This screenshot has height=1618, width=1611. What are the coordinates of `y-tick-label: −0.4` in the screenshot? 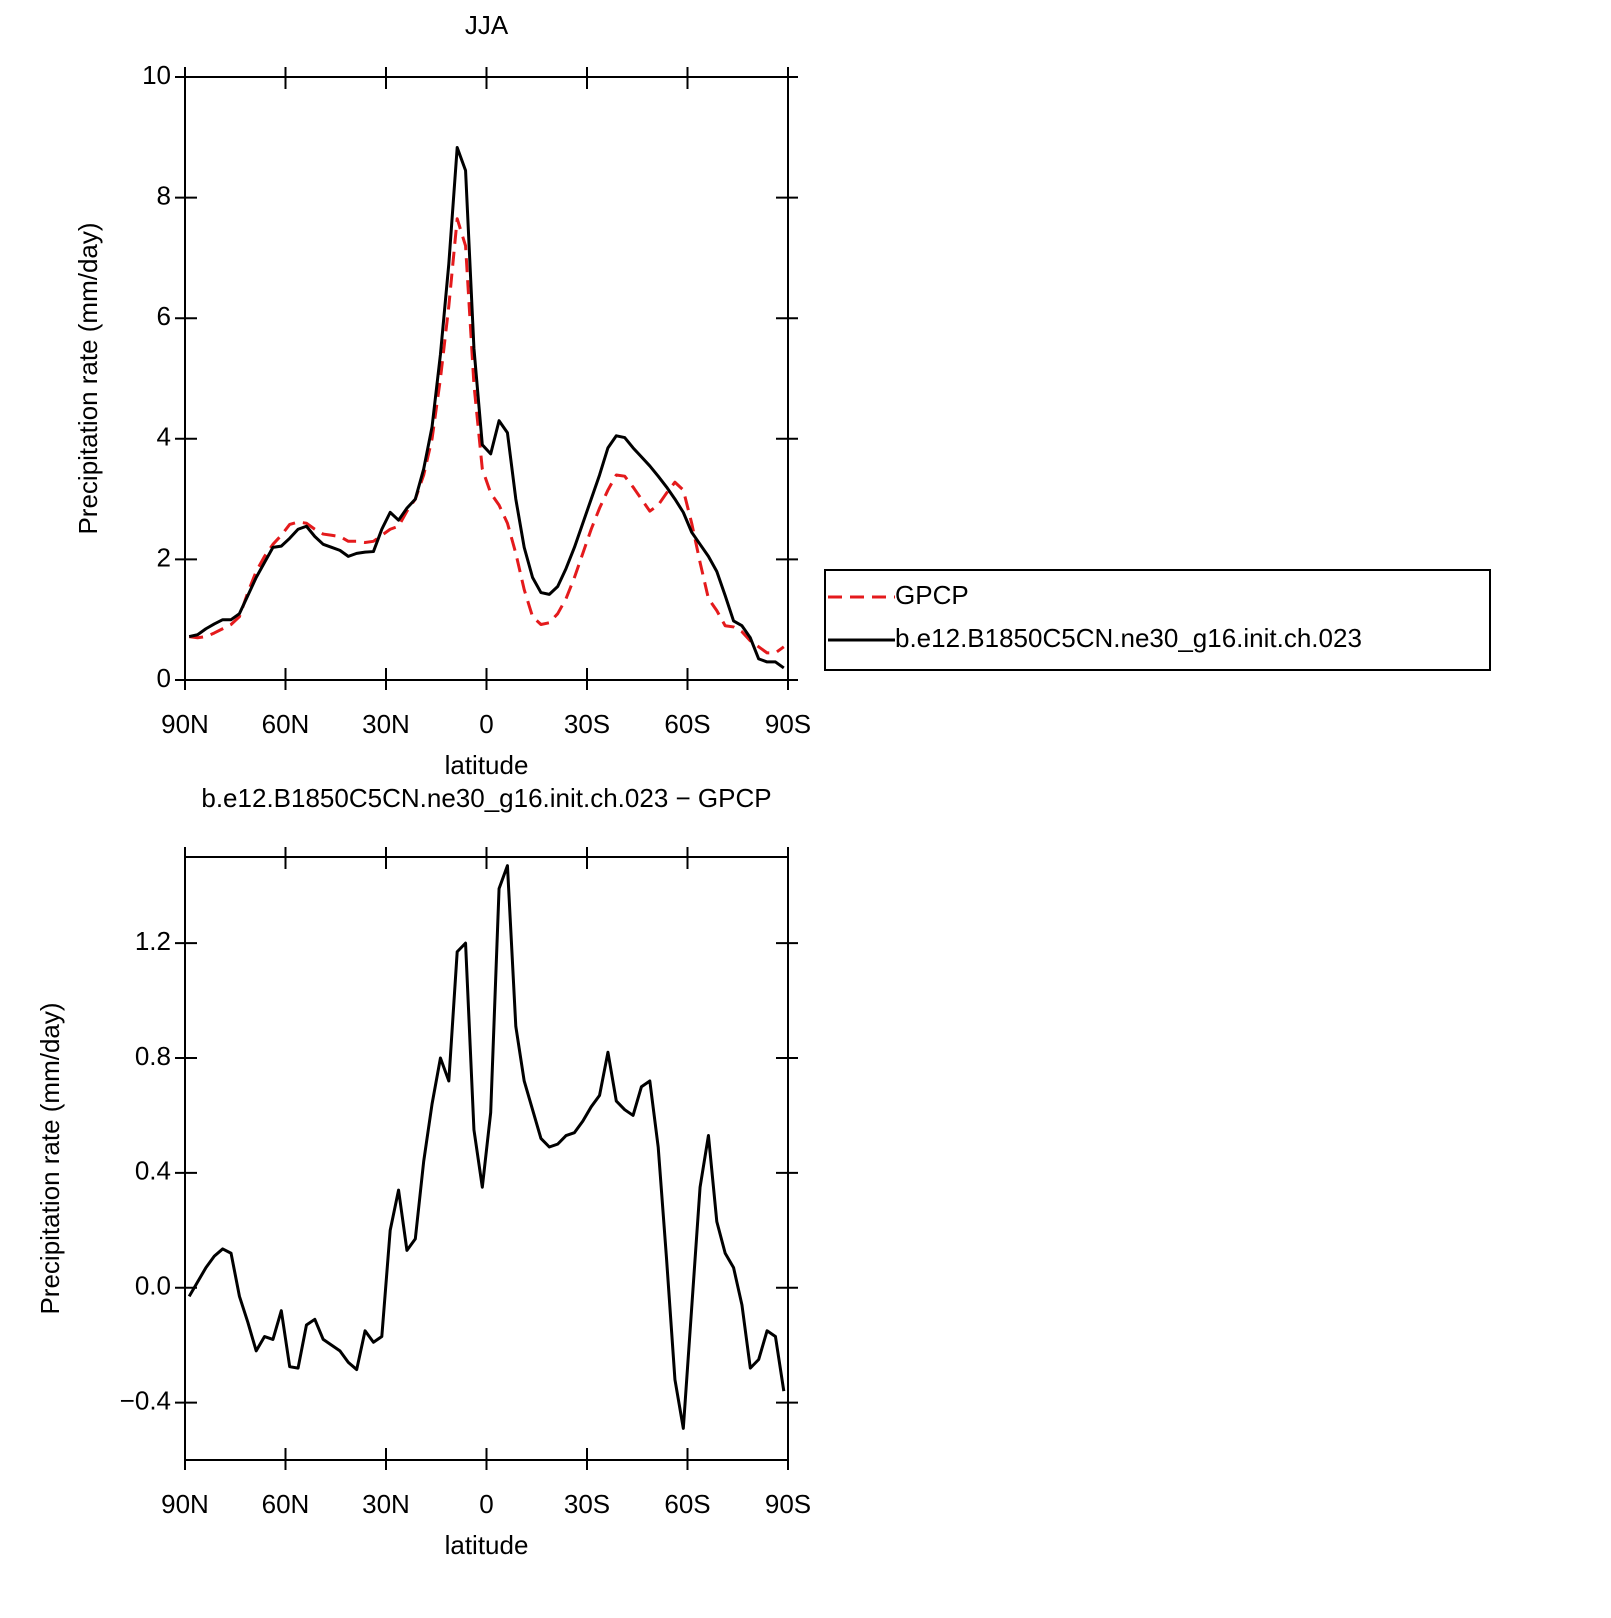 It's located at (145, 1400).